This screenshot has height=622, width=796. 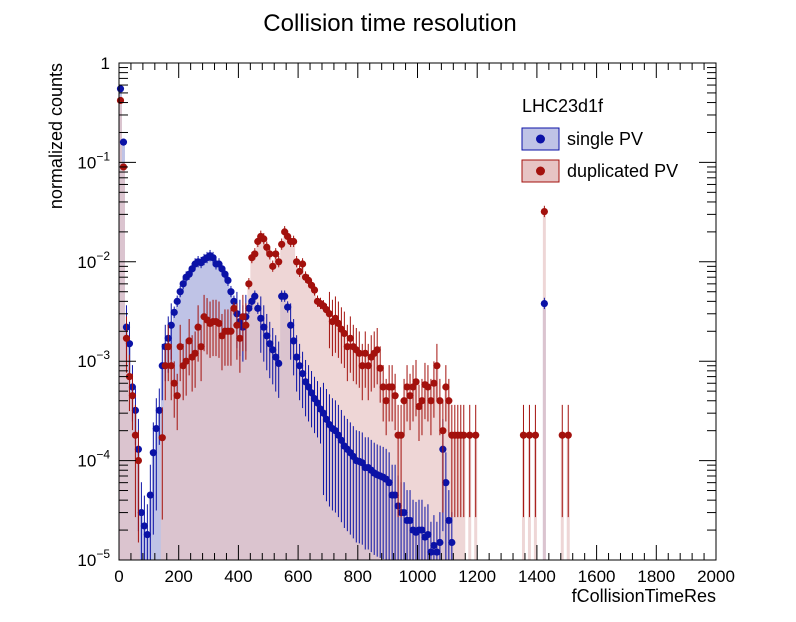 What do you see at coordinates (537, 576) in the screenshot?
I see `x-tick-label: 1400` at bounding box center [537, 576].